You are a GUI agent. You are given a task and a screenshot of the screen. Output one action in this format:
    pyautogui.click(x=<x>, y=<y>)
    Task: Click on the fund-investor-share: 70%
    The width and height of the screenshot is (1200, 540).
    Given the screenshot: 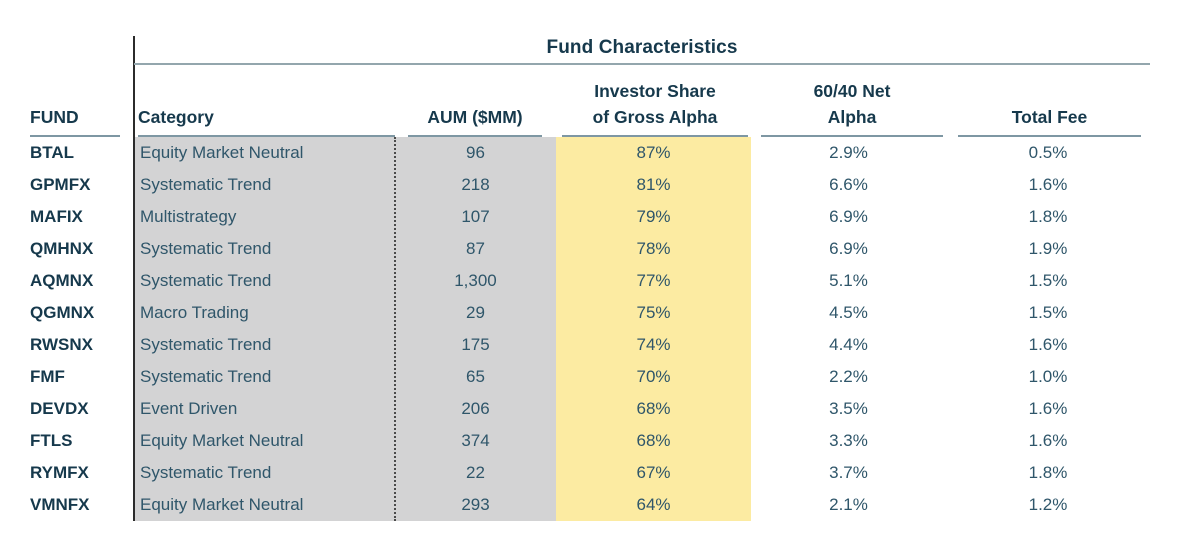 What is the action you would take?
    pyautogui.click(x=653, y=376)
    